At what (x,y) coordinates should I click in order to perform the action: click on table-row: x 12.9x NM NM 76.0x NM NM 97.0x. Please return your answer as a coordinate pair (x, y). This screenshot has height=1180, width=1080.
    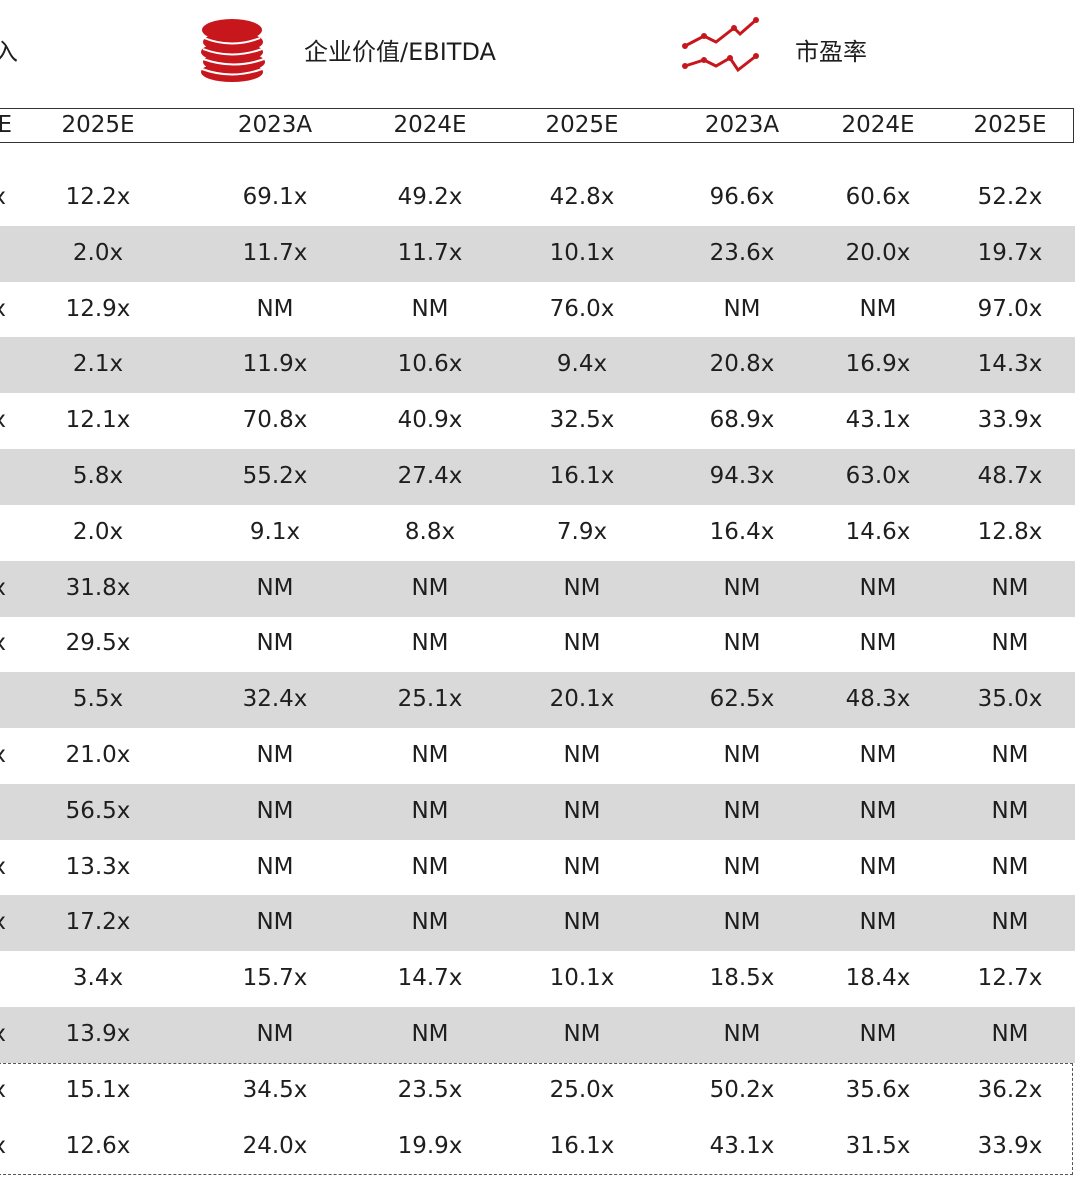
    Looking at the image, I should click on (537, 310).